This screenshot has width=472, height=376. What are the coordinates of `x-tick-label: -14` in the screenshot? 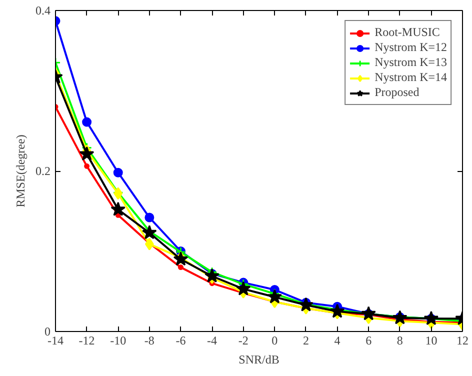 It's located at (56, 341).